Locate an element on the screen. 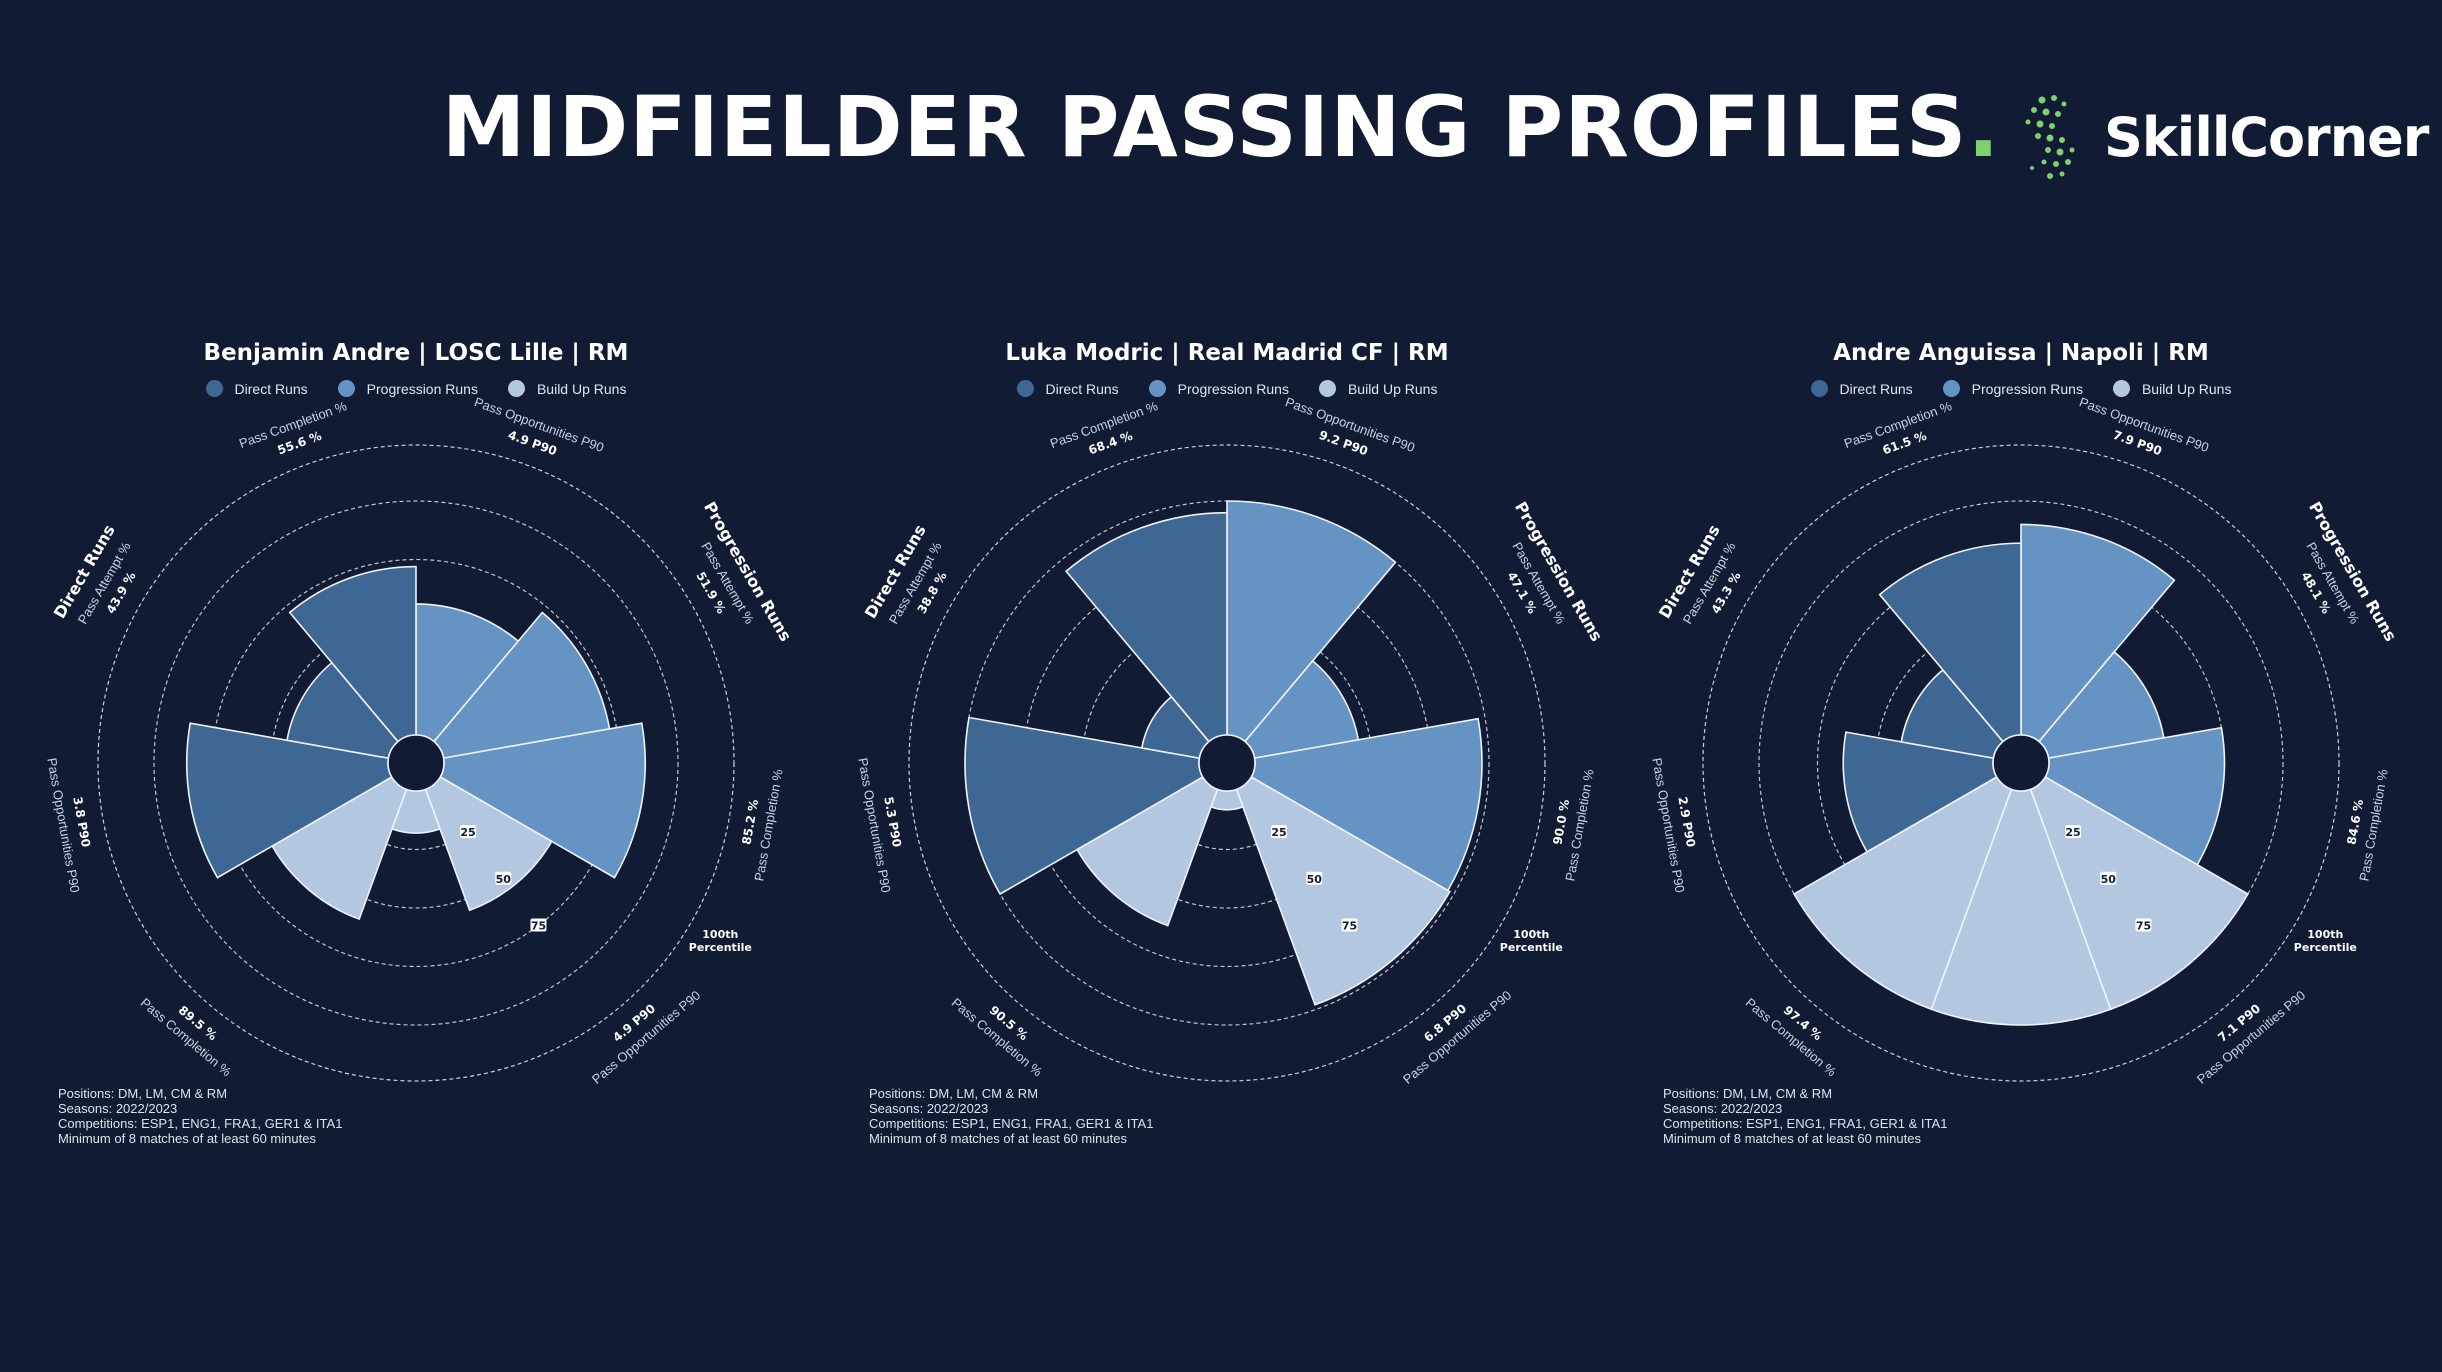 Image resolution: width=2442 pixels, height=1372 pixels. brand-name: SkillCorner is located at coordinates (2266, 137).